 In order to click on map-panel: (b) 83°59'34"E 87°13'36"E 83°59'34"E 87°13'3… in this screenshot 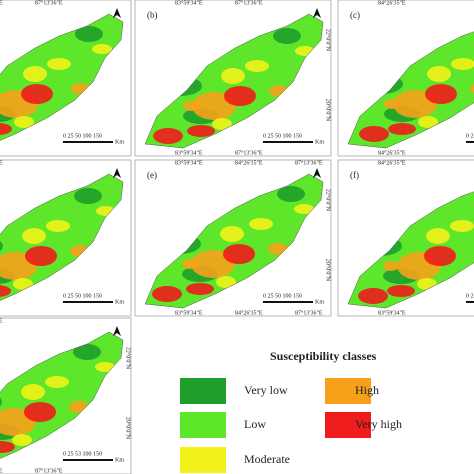, I will do `click(233, 78)`.